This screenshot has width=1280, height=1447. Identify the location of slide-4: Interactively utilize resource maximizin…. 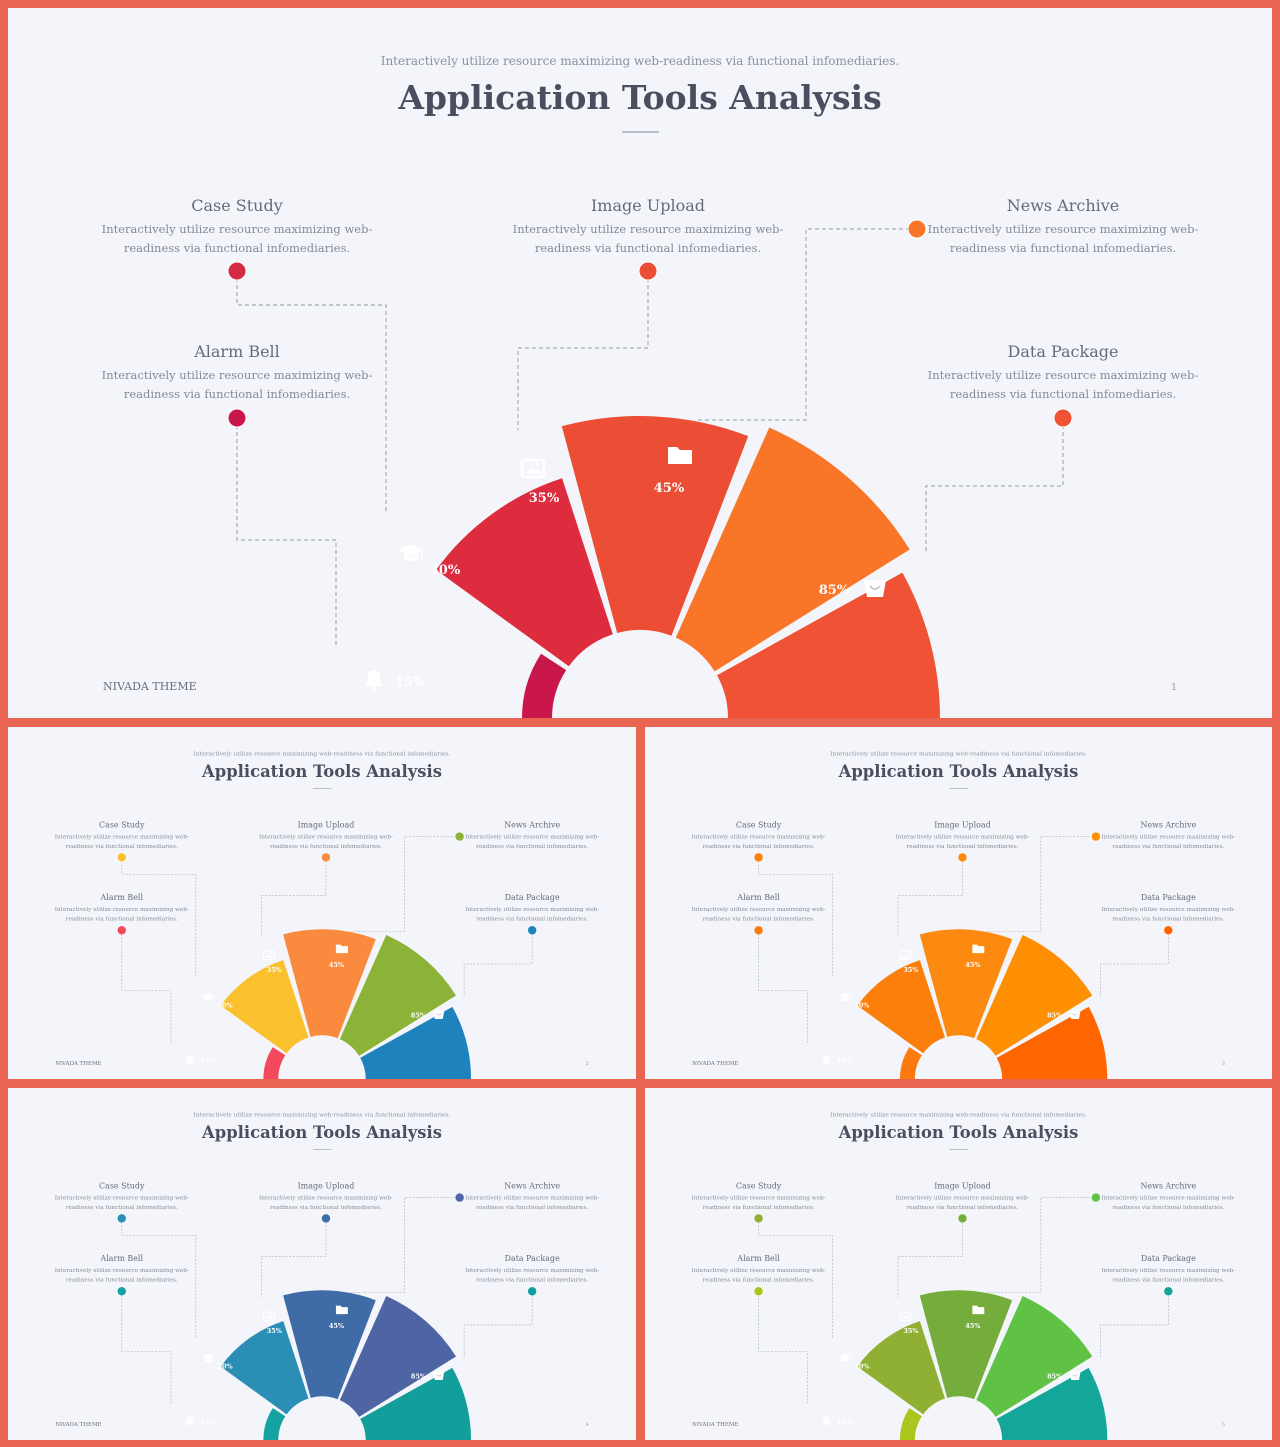
(322, 1264).